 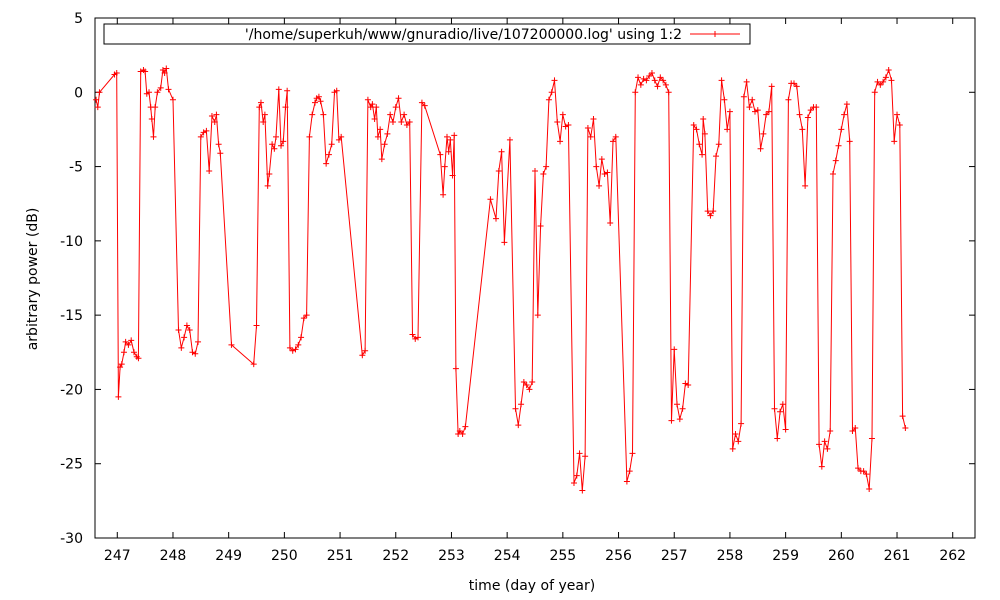 I want to click on y-tick-label: -5, so click(x=76, y=168).